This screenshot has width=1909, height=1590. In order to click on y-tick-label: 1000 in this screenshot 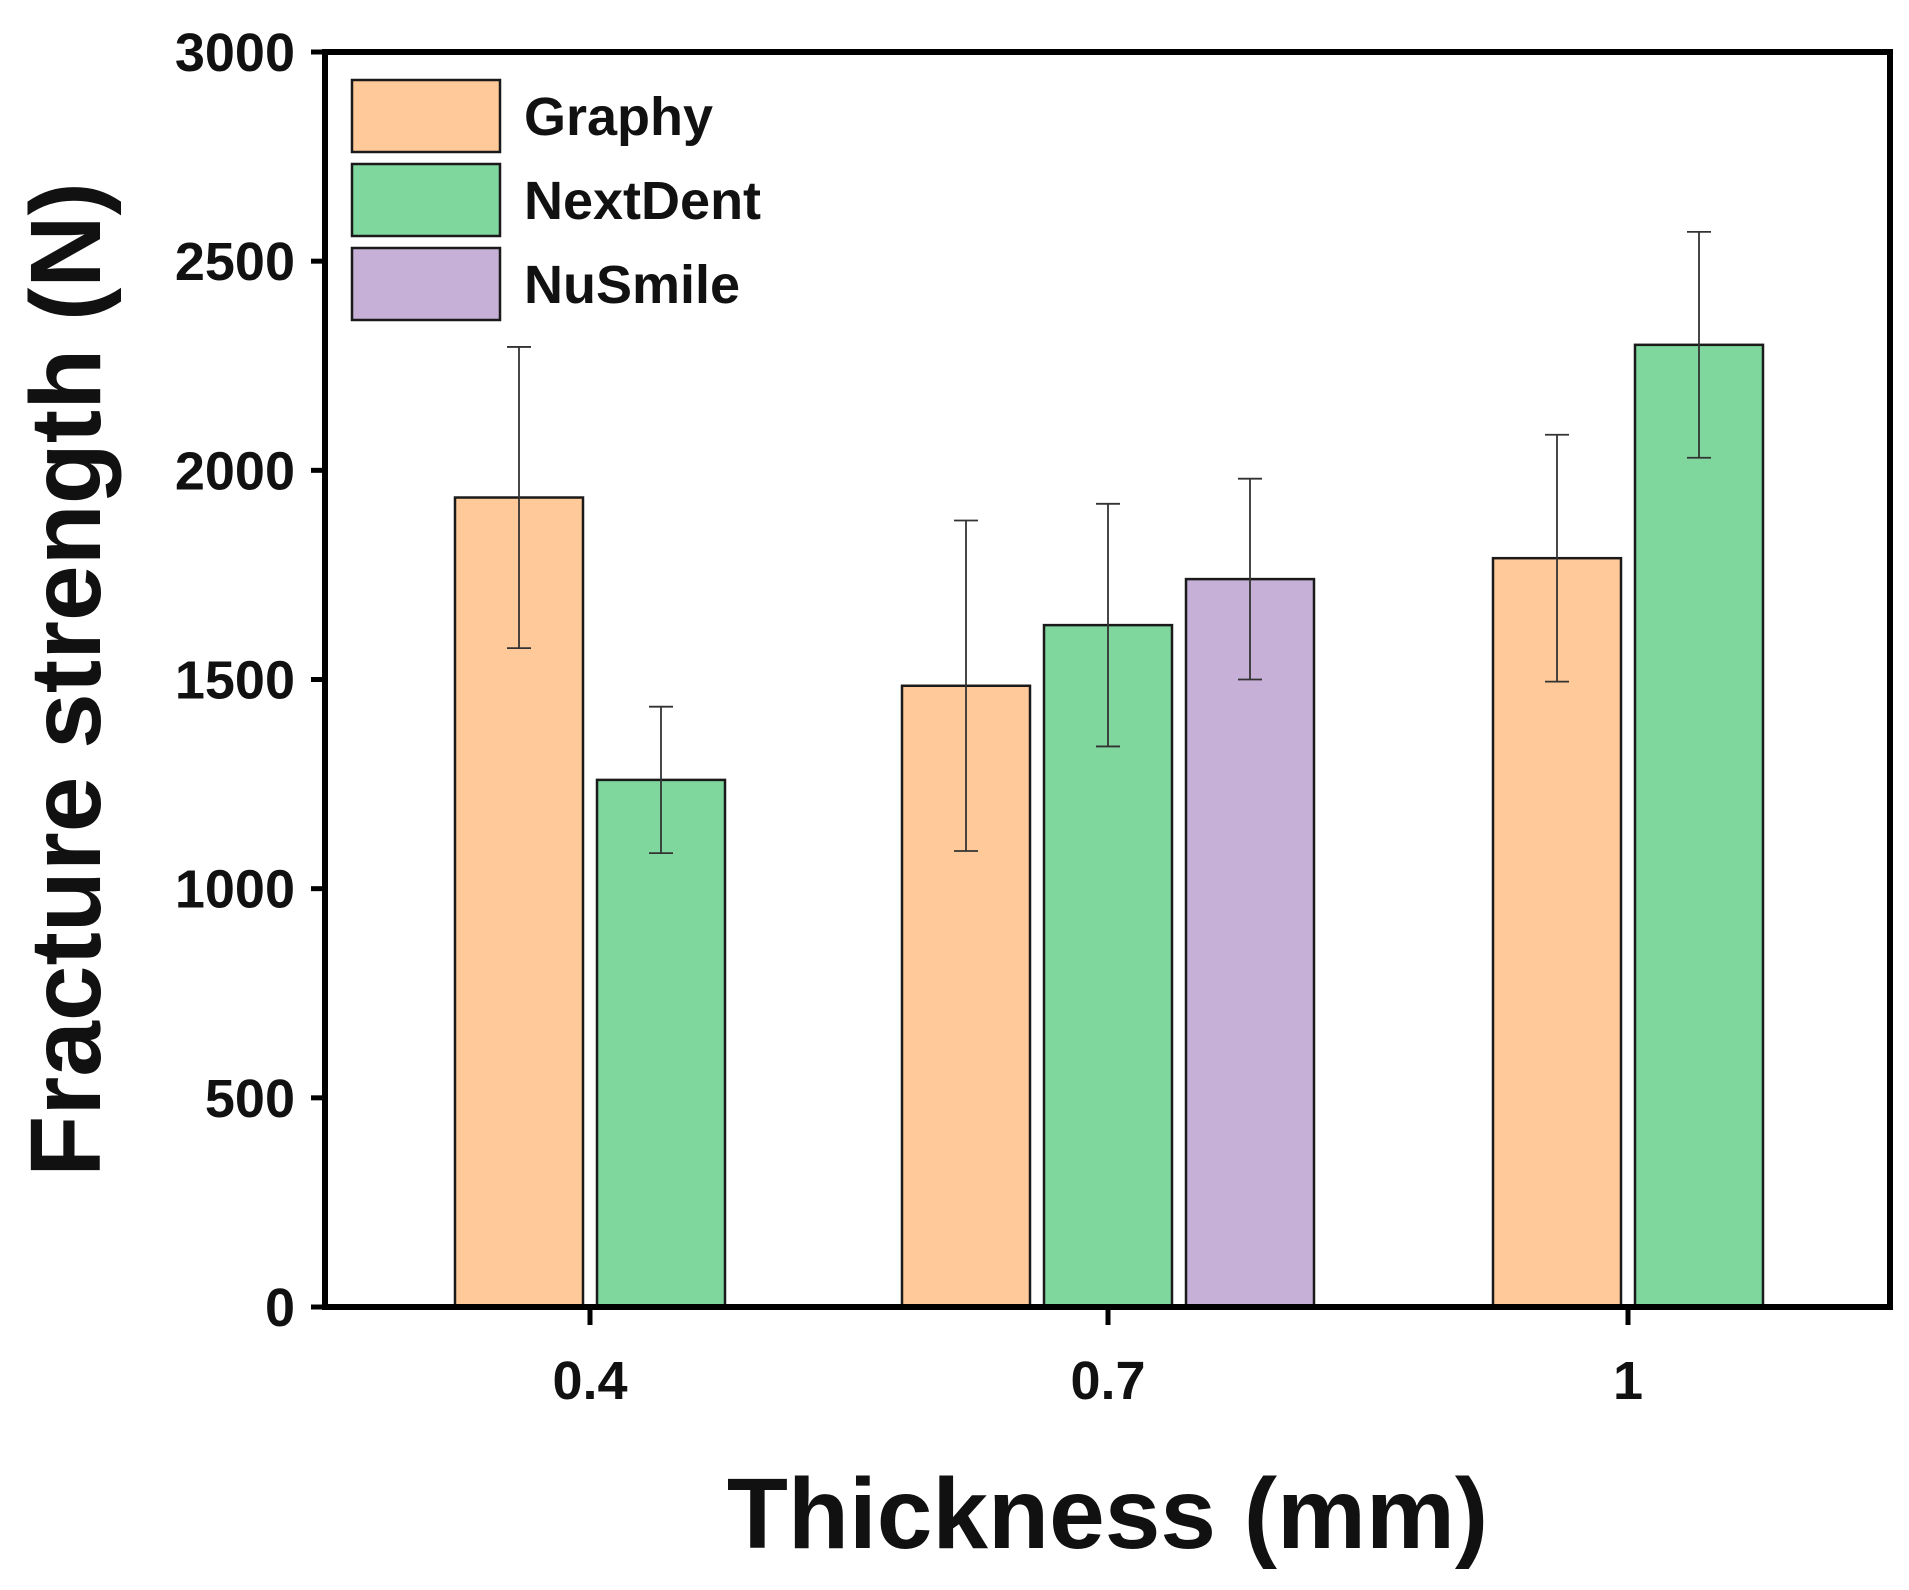, I will do `click(235, 890)`.